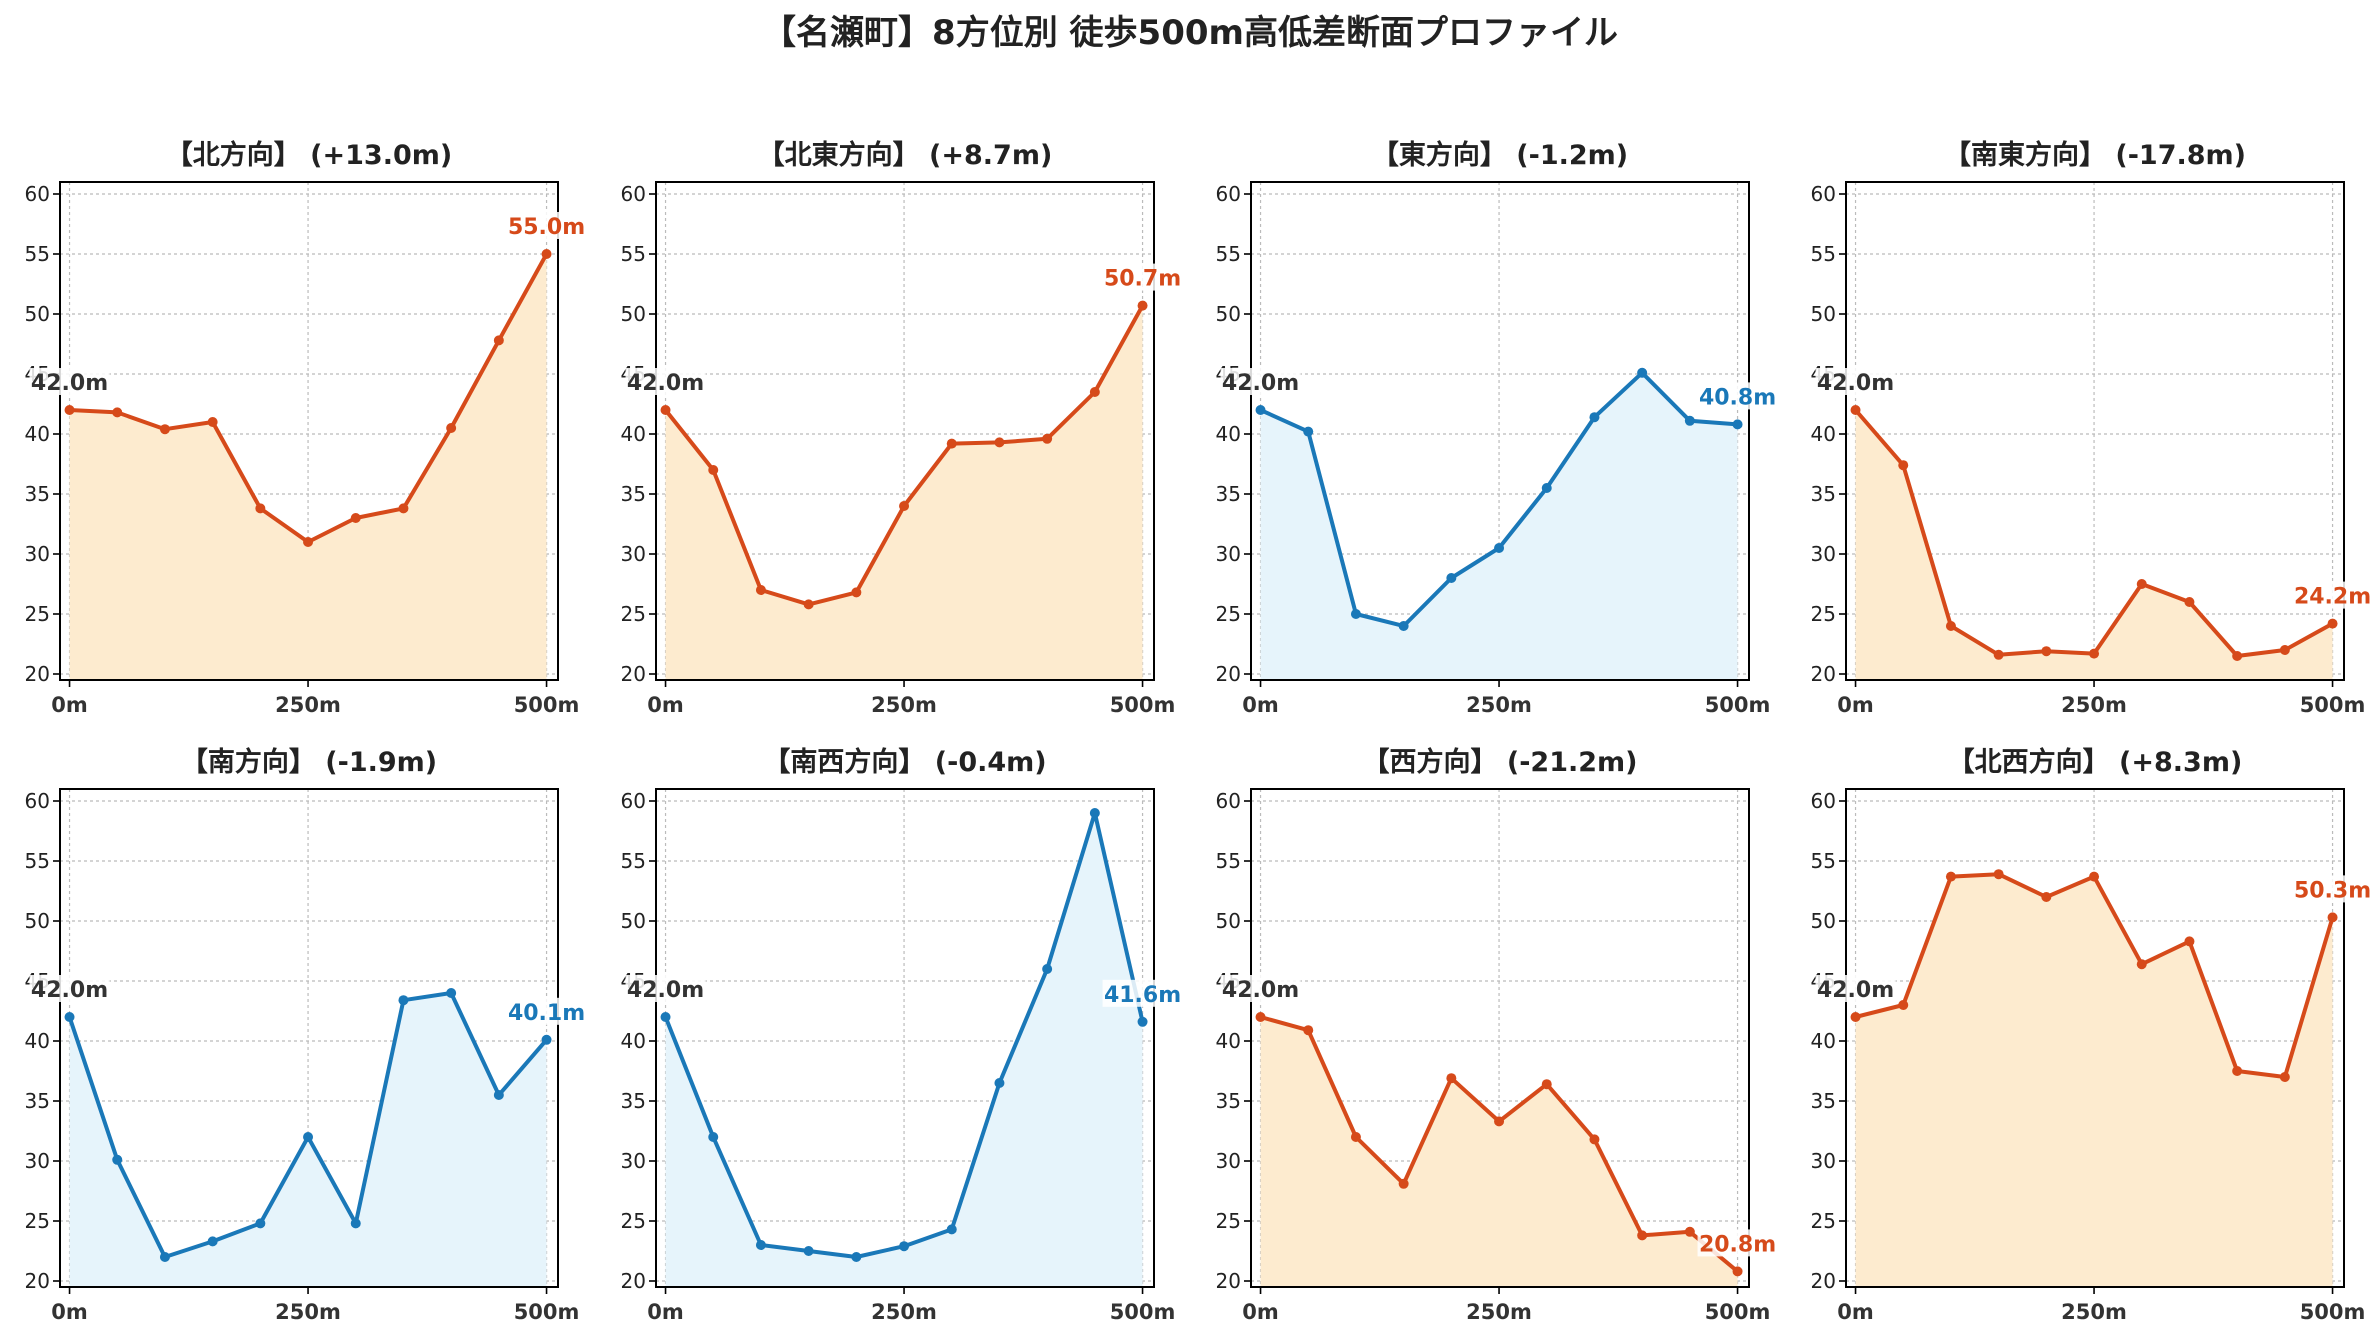  What do you see at coordinates (1190, 33) in the screenshot?
I see `page-title: 【名瀬町】8方位別 徒歩500m高低差断面プロファイル` at bounding box center [1190, 33].